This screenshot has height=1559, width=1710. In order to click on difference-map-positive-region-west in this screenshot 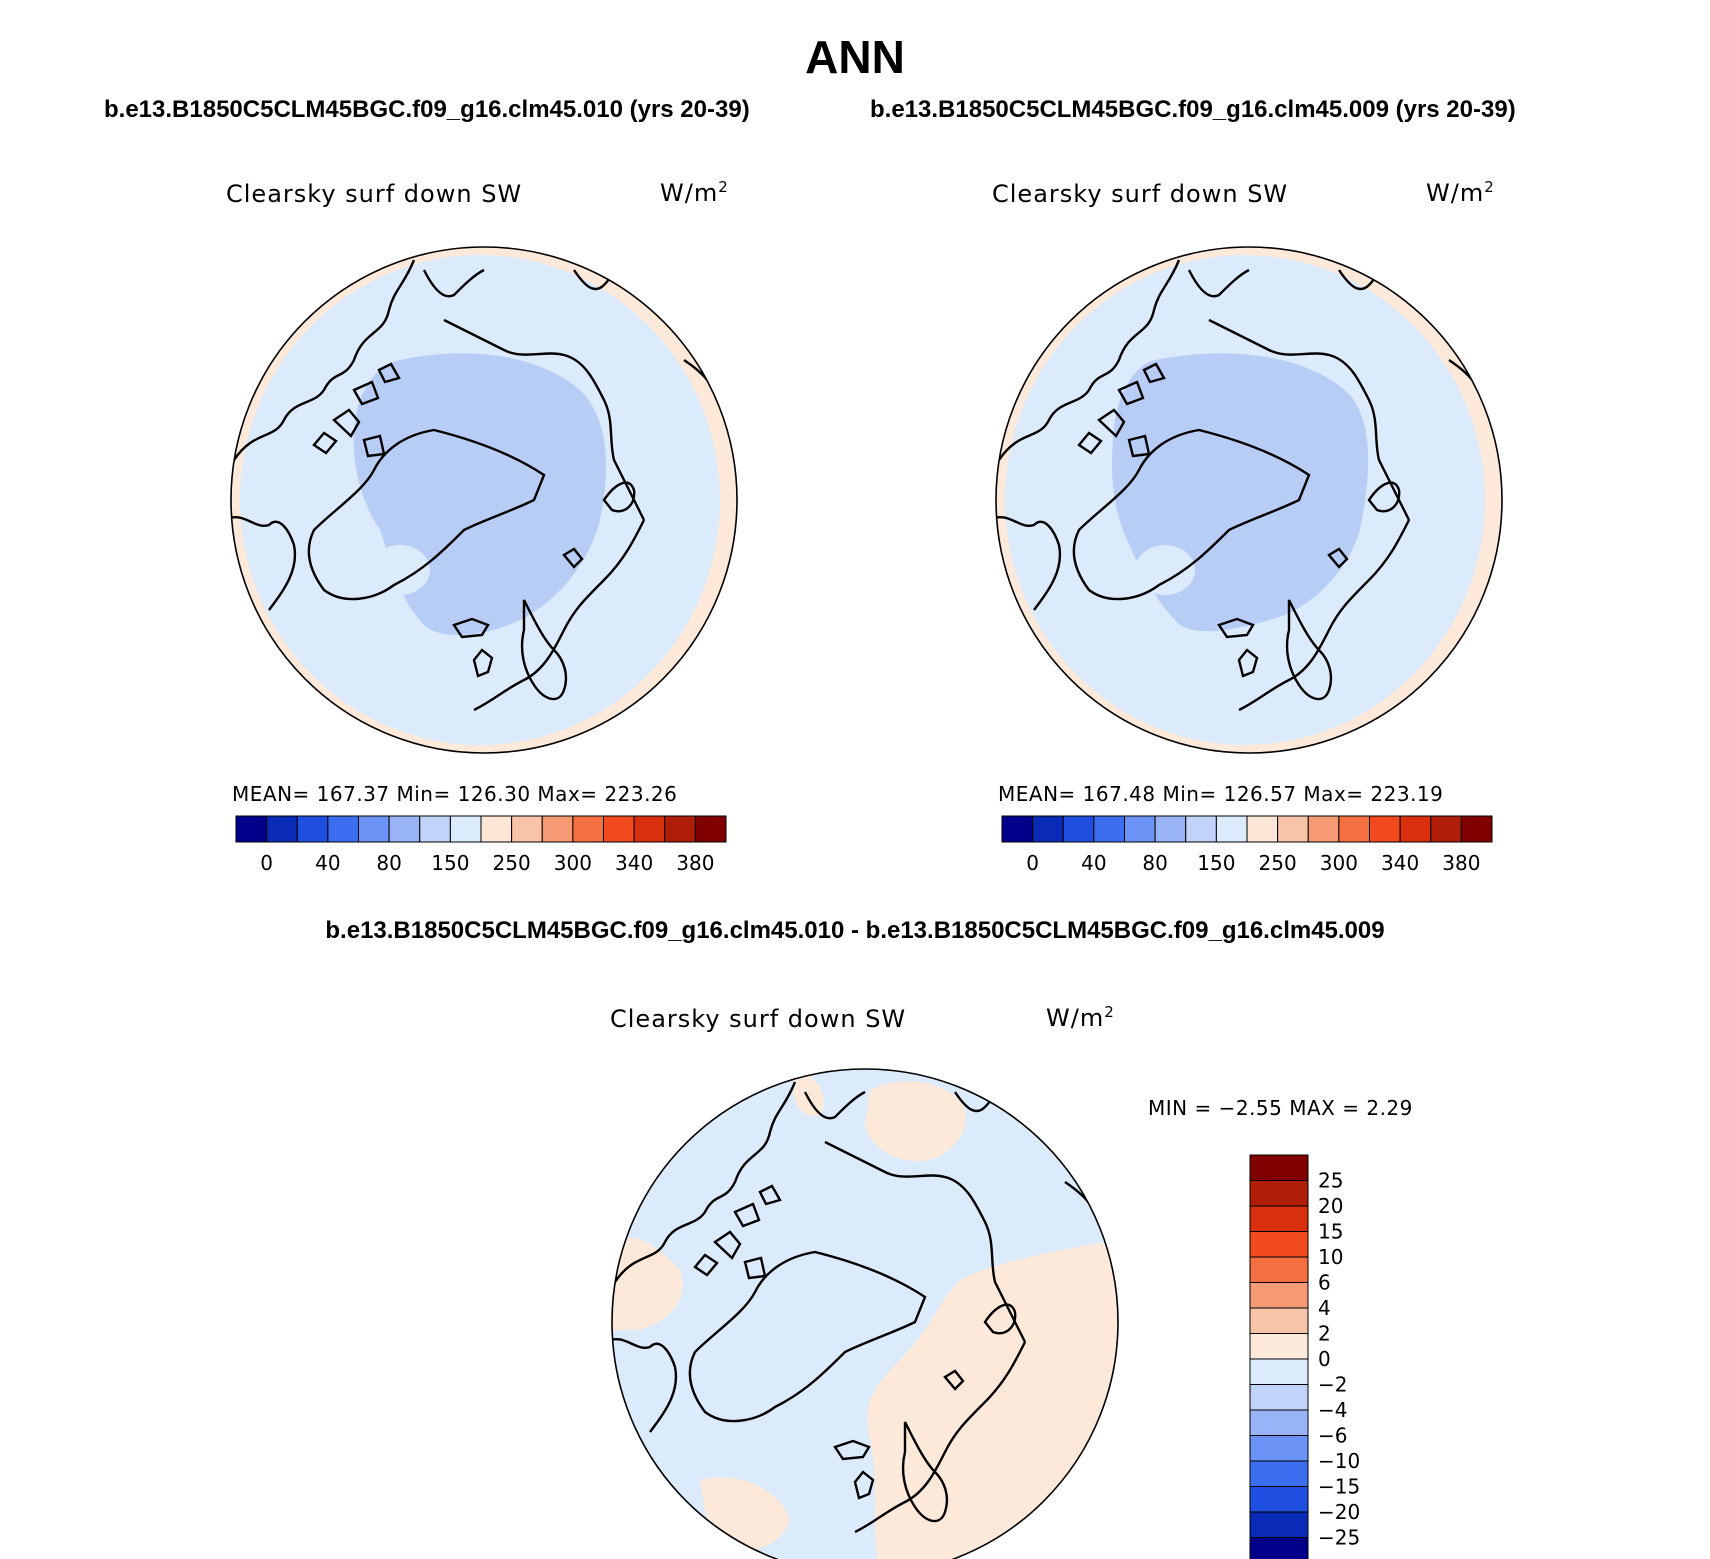, I will do `click(647, 1283)`.